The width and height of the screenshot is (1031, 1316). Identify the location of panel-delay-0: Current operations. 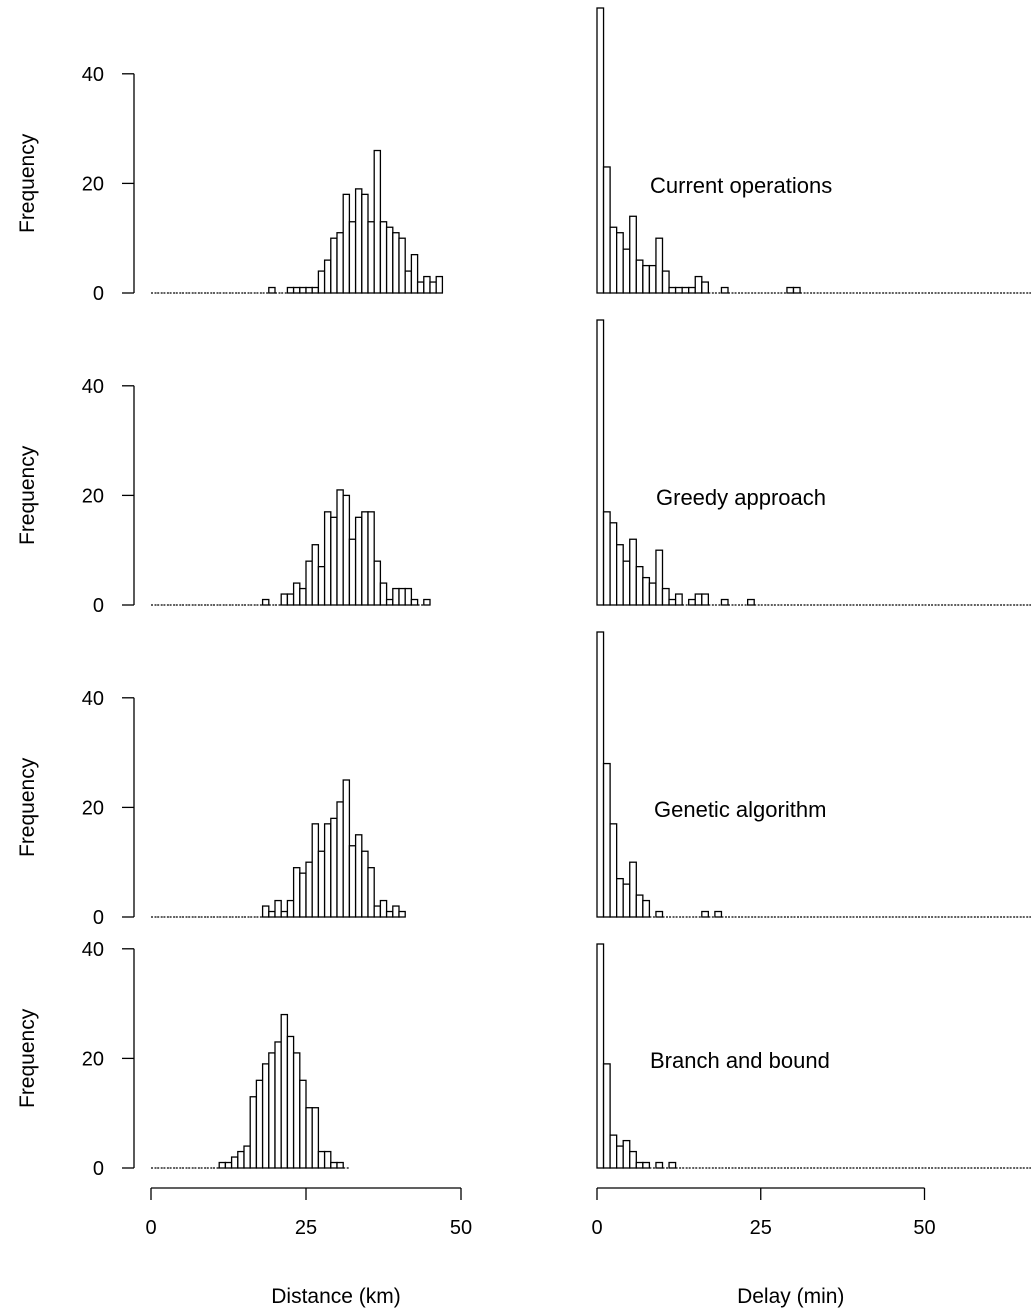
(813, 150).